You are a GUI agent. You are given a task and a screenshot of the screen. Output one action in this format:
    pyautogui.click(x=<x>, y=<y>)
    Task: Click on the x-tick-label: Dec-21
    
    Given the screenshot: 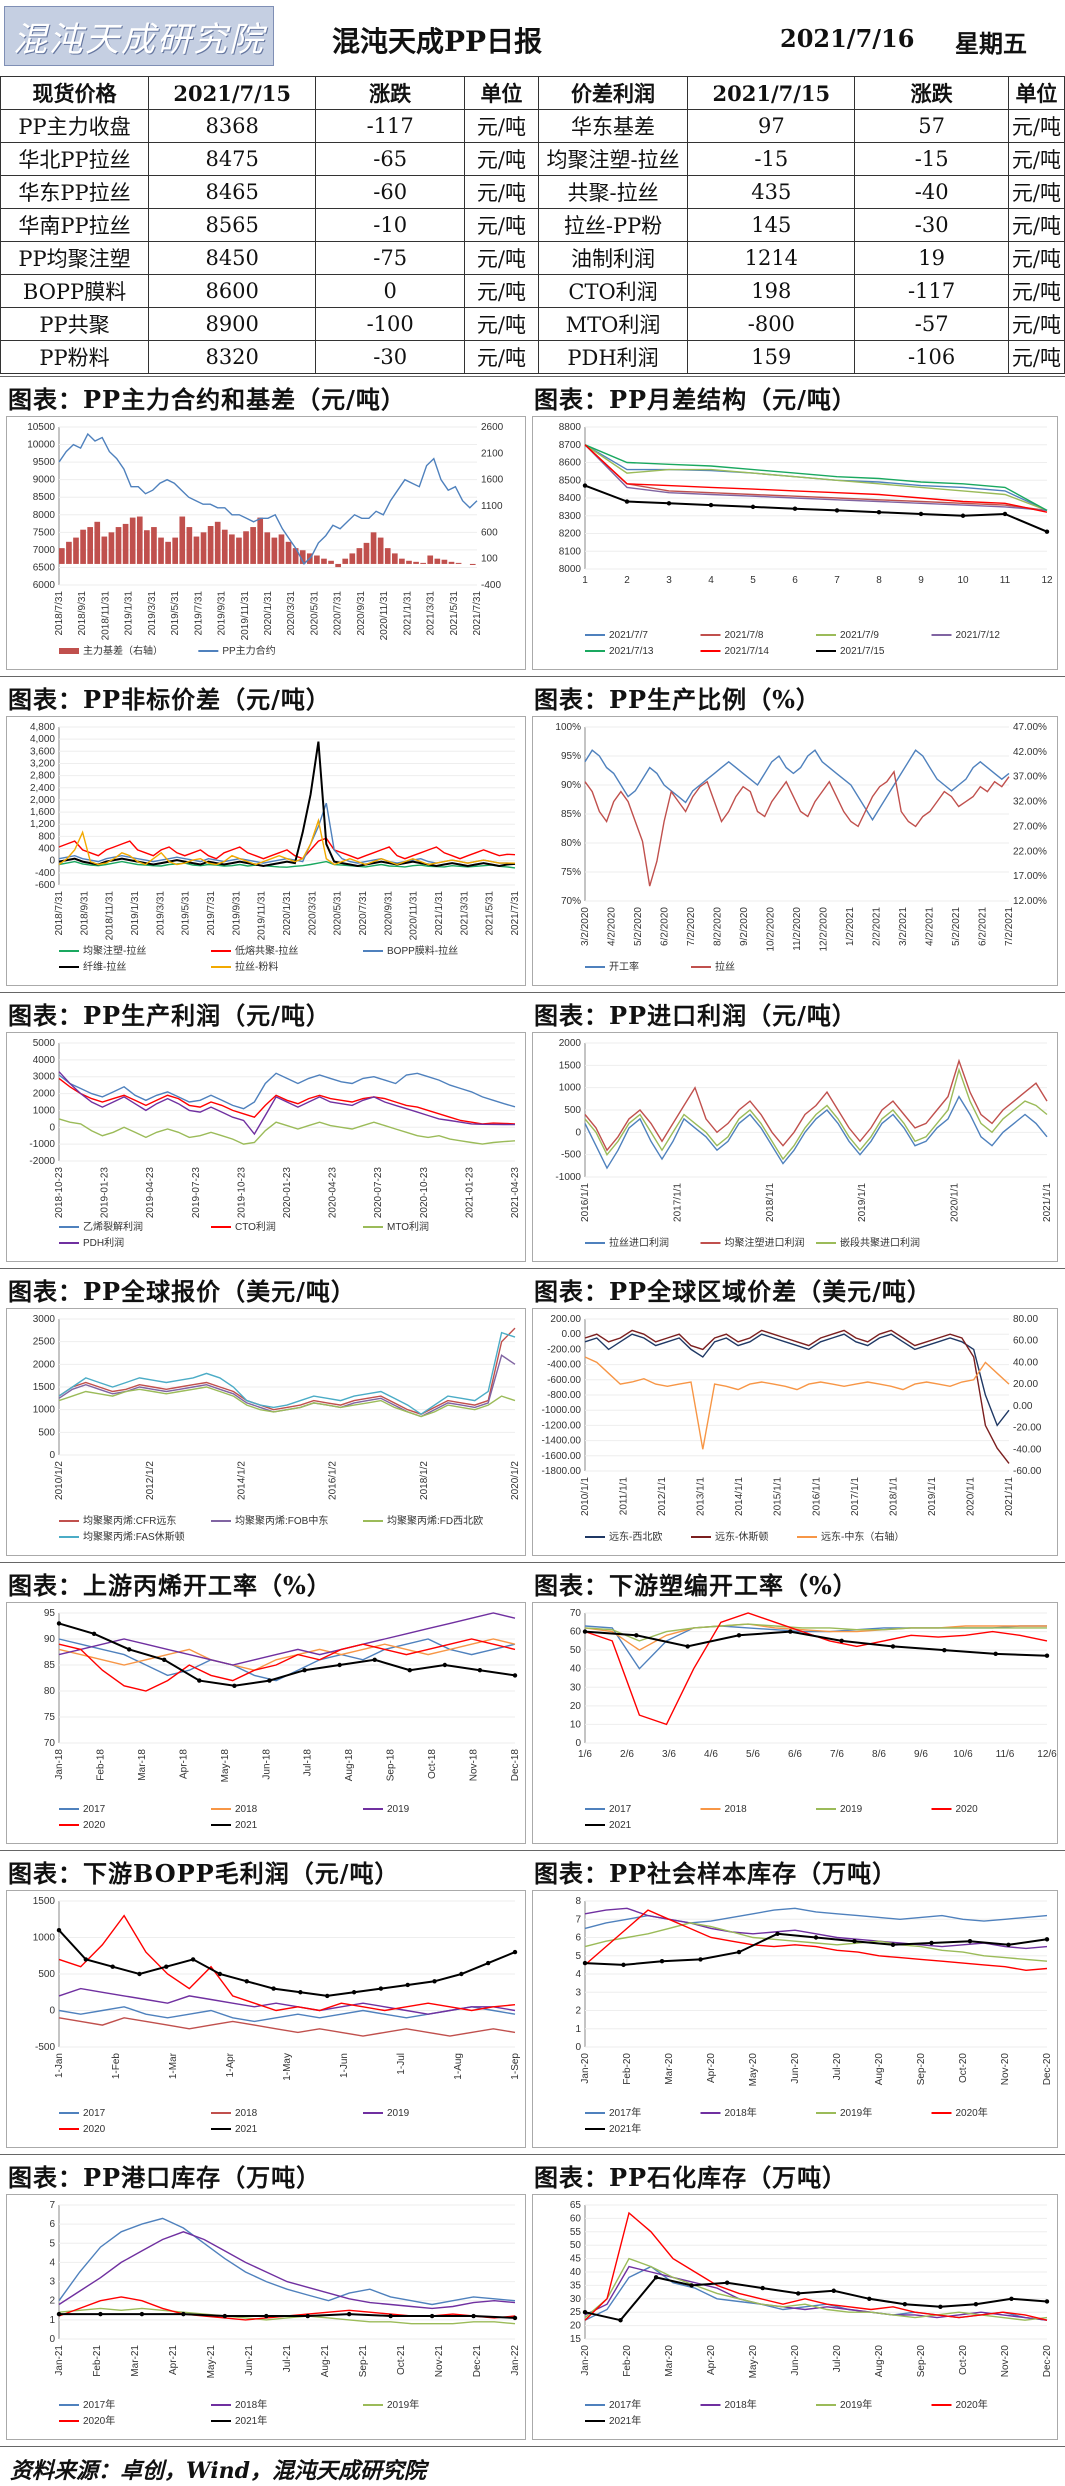 What is the action you would take?
    pyautogui.click(x=477, y=2361)
    